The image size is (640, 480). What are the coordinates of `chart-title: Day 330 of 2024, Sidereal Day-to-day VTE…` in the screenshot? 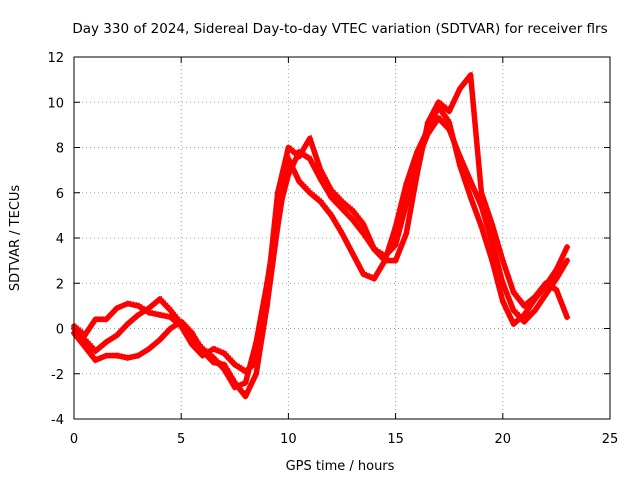 It's located at (339, 29).